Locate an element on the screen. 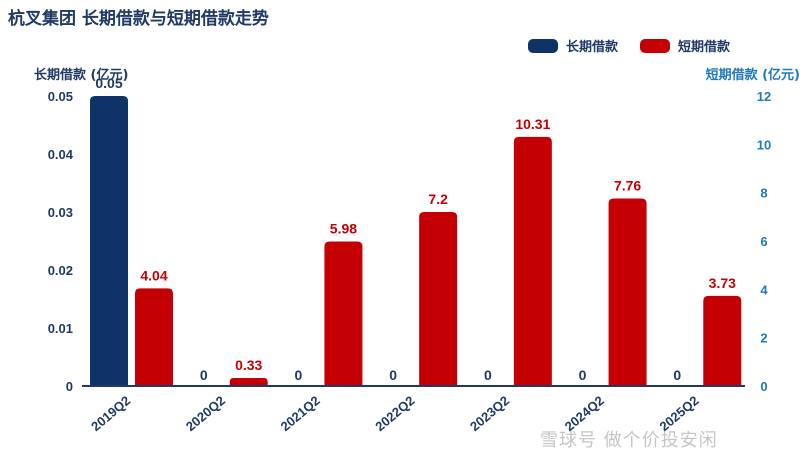 The height and width of the screenshot is (465, 806). legend-swatch-short is located at coordinates (655, 45).